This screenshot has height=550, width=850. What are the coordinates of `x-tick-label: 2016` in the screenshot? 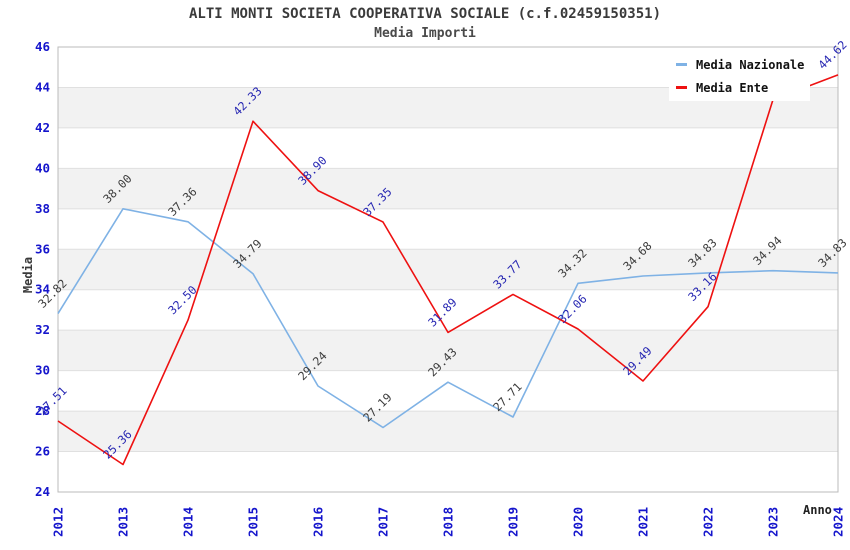 It's located at (318, 522).